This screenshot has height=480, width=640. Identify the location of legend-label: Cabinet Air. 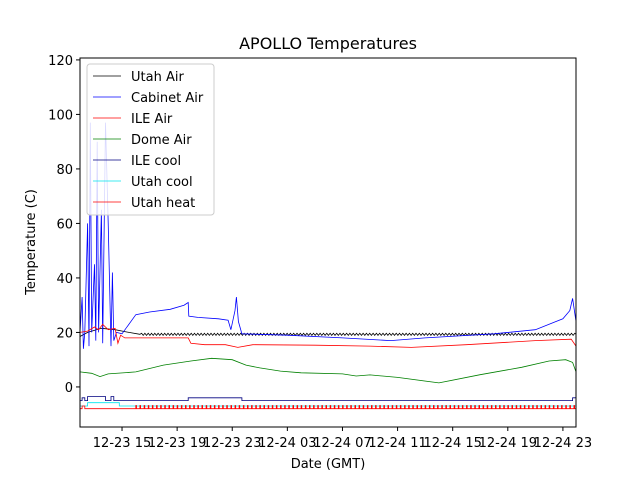
(167, 98).